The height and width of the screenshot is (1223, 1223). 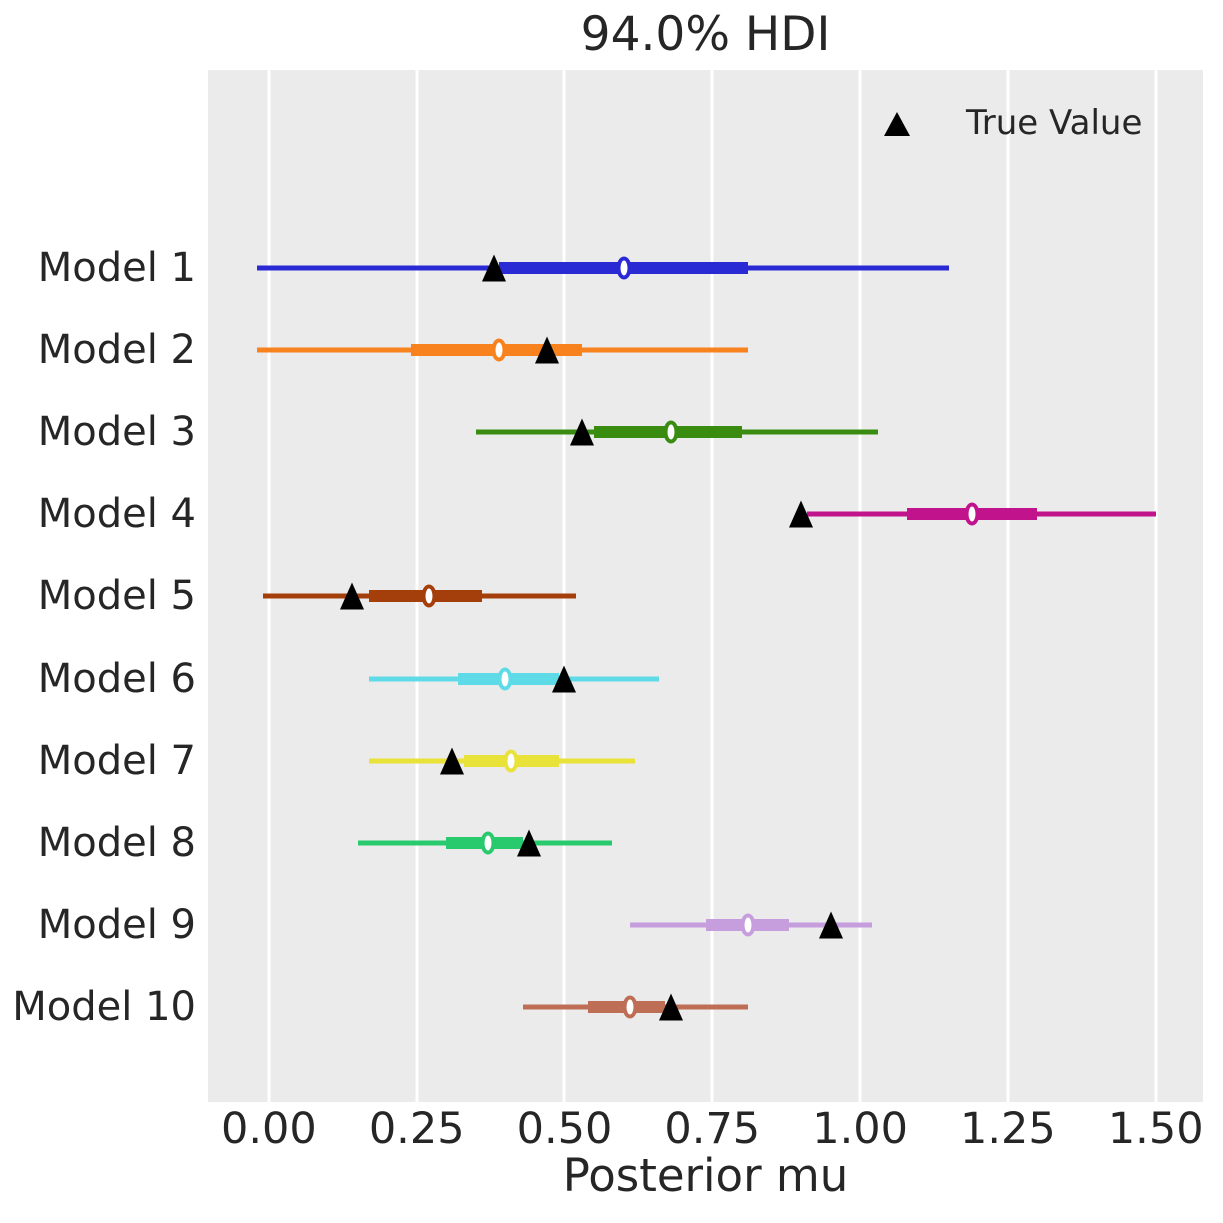 I want to click on x-tick-label: 0.50, so click(x=564, y=1129).